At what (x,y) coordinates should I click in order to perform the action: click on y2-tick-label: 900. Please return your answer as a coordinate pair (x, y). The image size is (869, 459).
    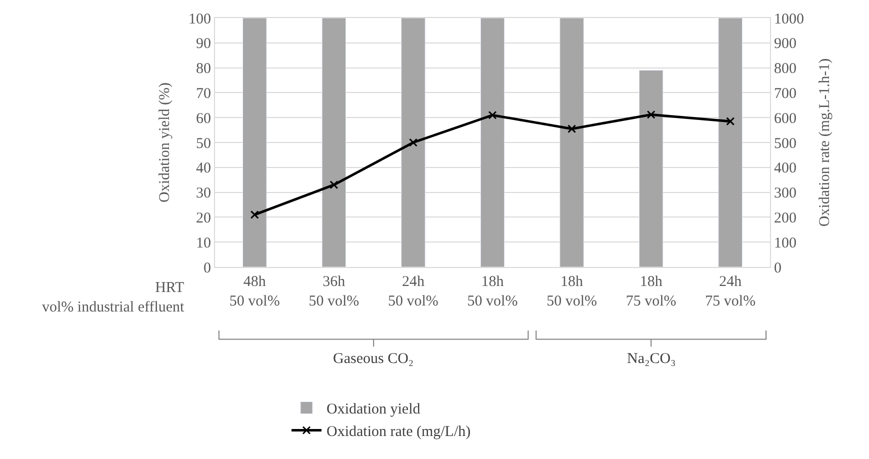
    Looking at the image, I should click on (785, 44).